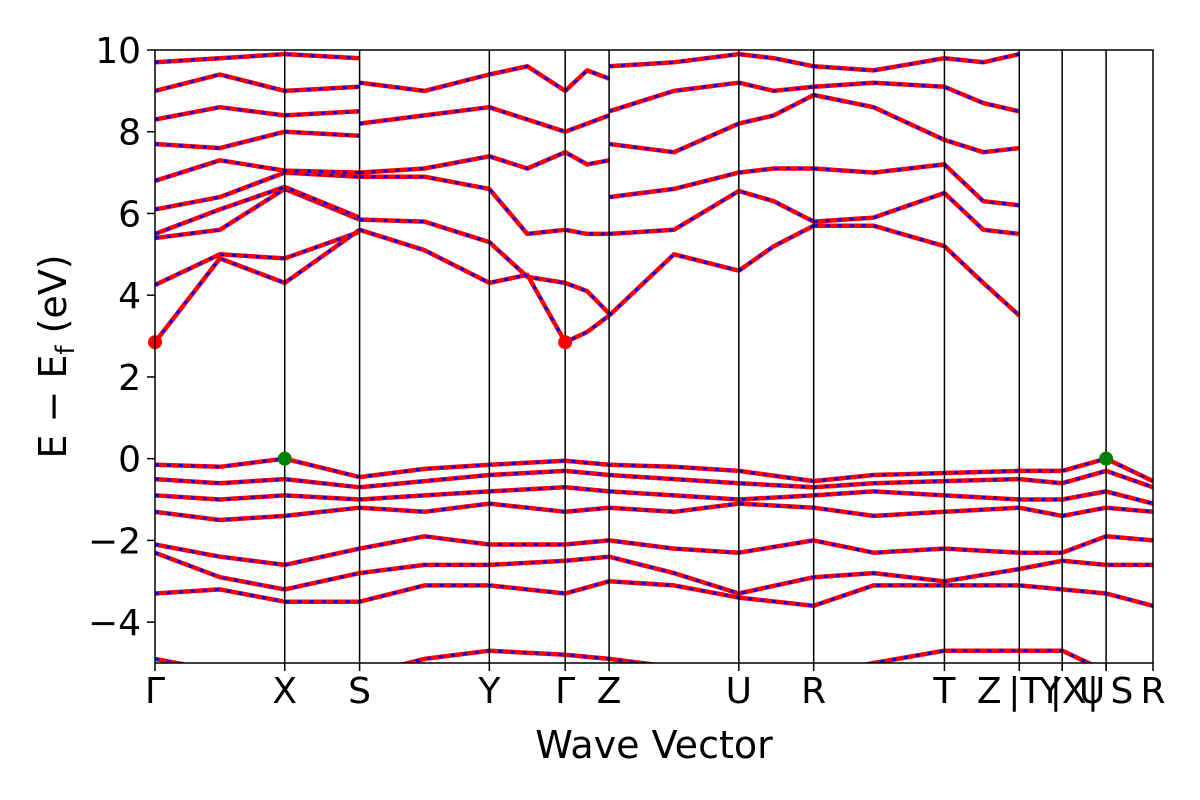 This screenshot has height=800, width=1200. What do you see at coordinates (284, 691) in the screenshot?
I see `kpoint-label-1: X` at bounding box center [284, 691].